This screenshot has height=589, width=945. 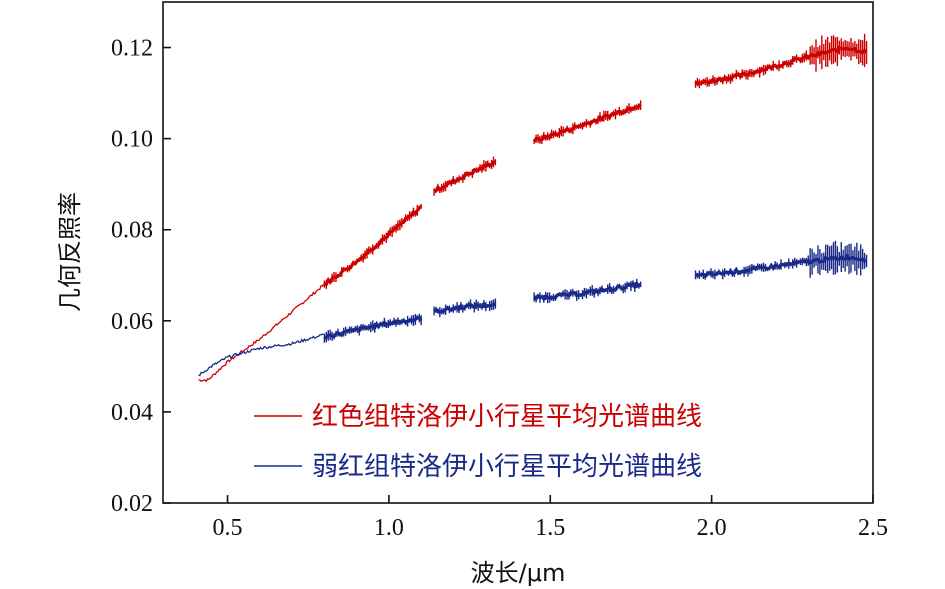 What do you see at coordinates (507, 417) in the screenshot?
I see `legend-label: 红色组特洛伊小行星平均光谱曲线` at bounding box center [507, 417].